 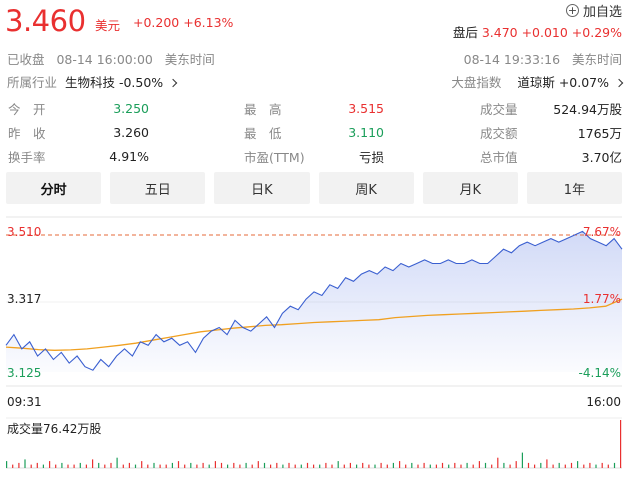 I want to click on market-index-link: 大盘指数 道琼斯 +0.07%, so click(x=537, y=81).